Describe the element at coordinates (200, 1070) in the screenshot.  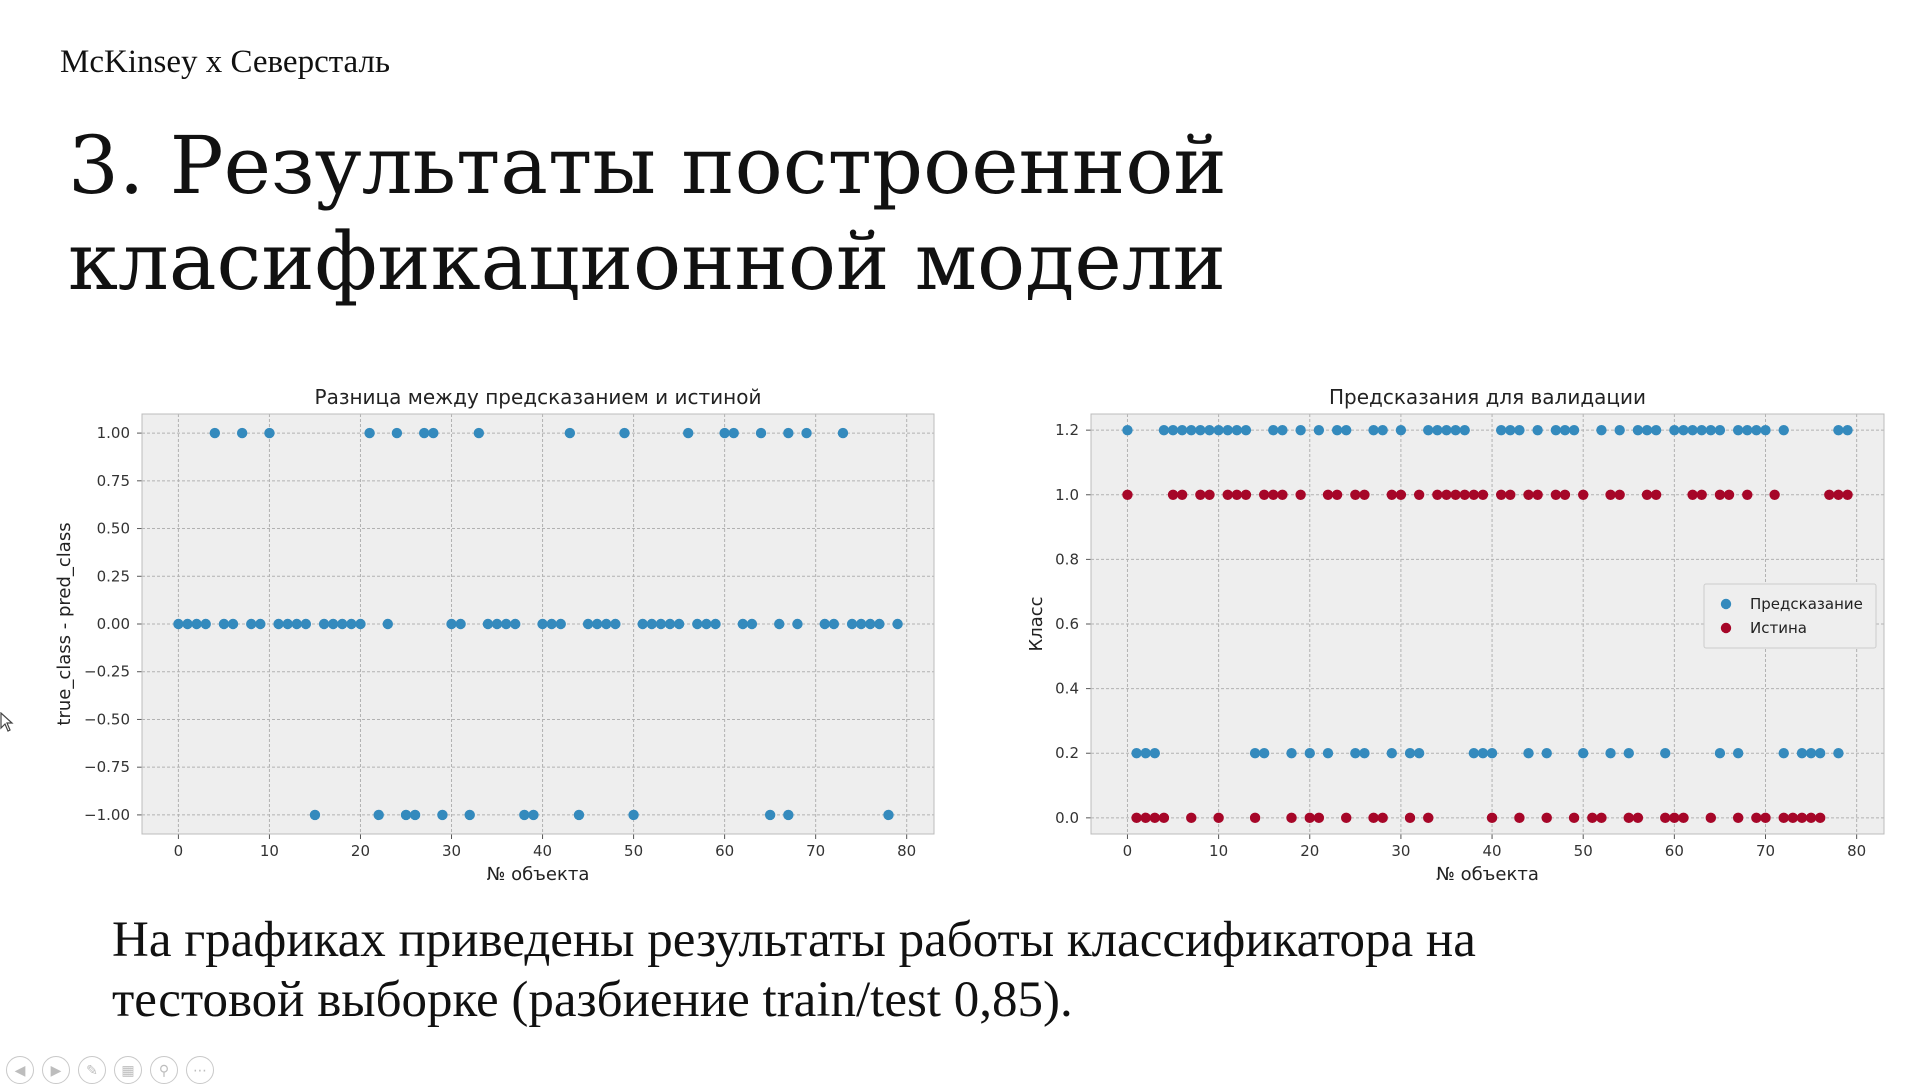
I see `more-icon: ⋯` at that location.